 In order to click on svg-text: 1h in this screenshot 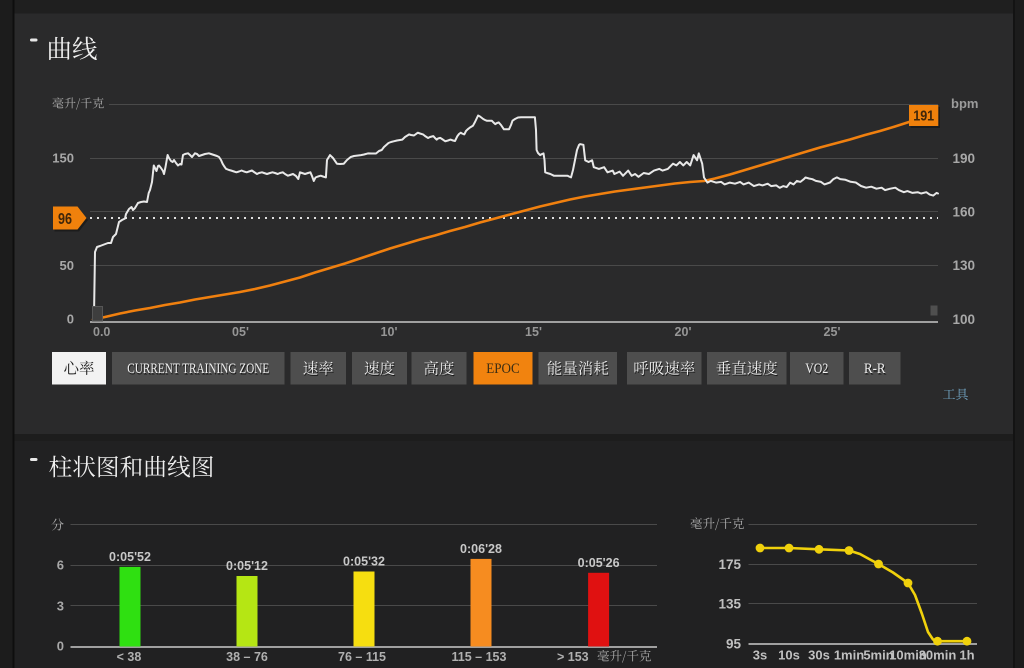, I will do `click(966, 655)`.